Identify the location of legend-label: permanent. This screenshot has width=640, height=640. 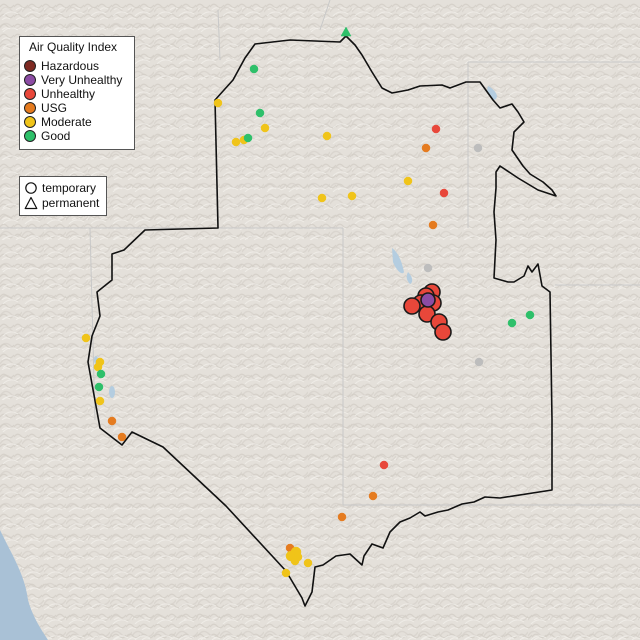
(71, 203).